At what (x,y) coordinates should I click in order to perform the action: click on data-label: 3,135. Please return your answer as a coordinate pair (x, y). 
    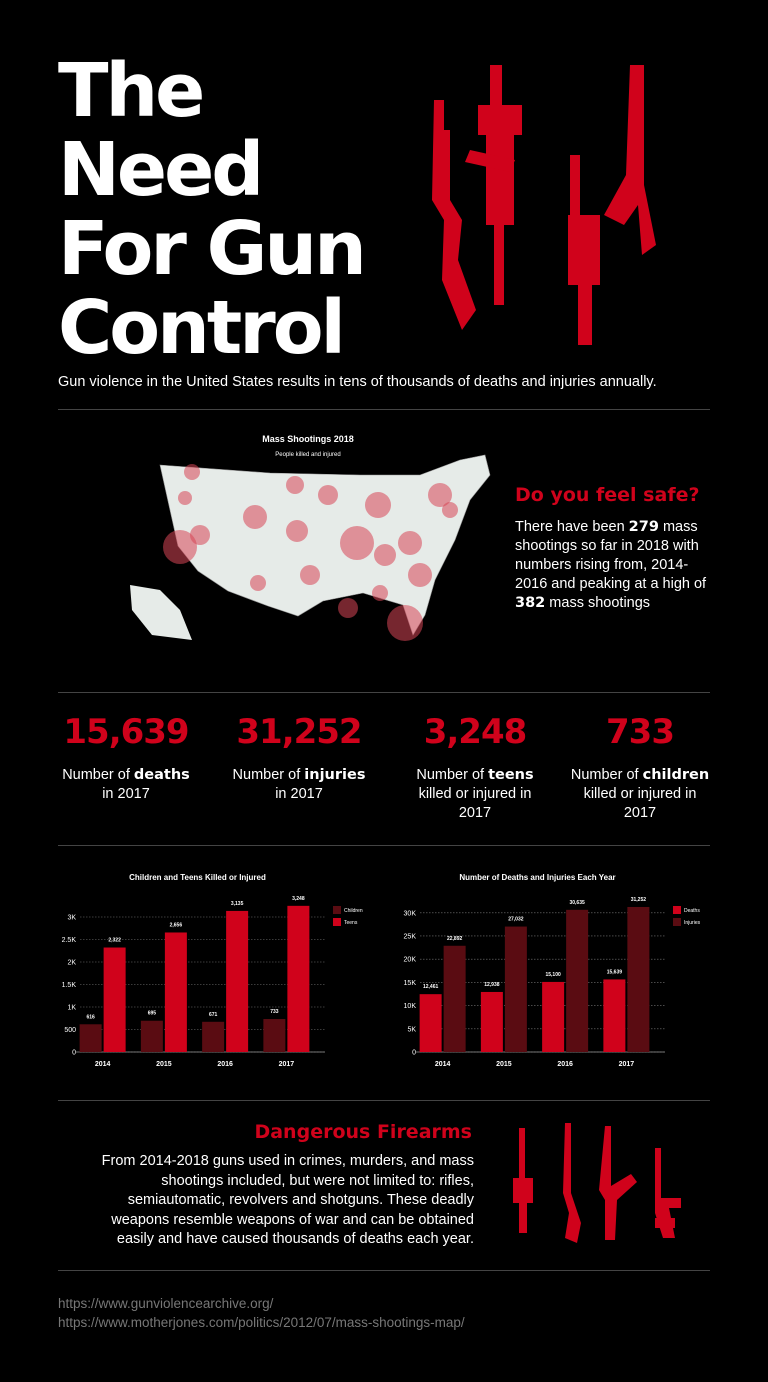
    Looking at the image, I should click on (237, 904).